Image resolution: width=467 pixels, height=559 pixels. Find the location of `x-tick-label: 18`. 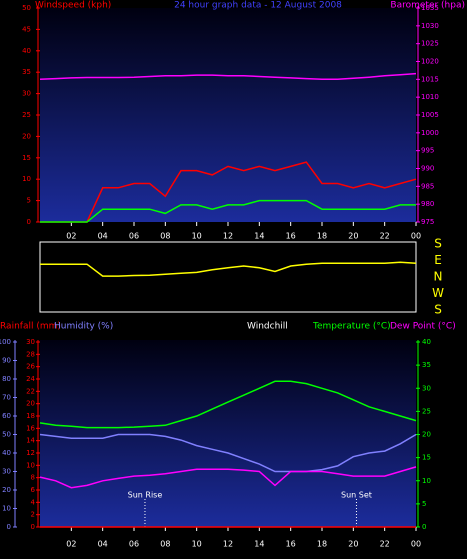

x-tick-label: 18 is located at coordinates (322, 236).